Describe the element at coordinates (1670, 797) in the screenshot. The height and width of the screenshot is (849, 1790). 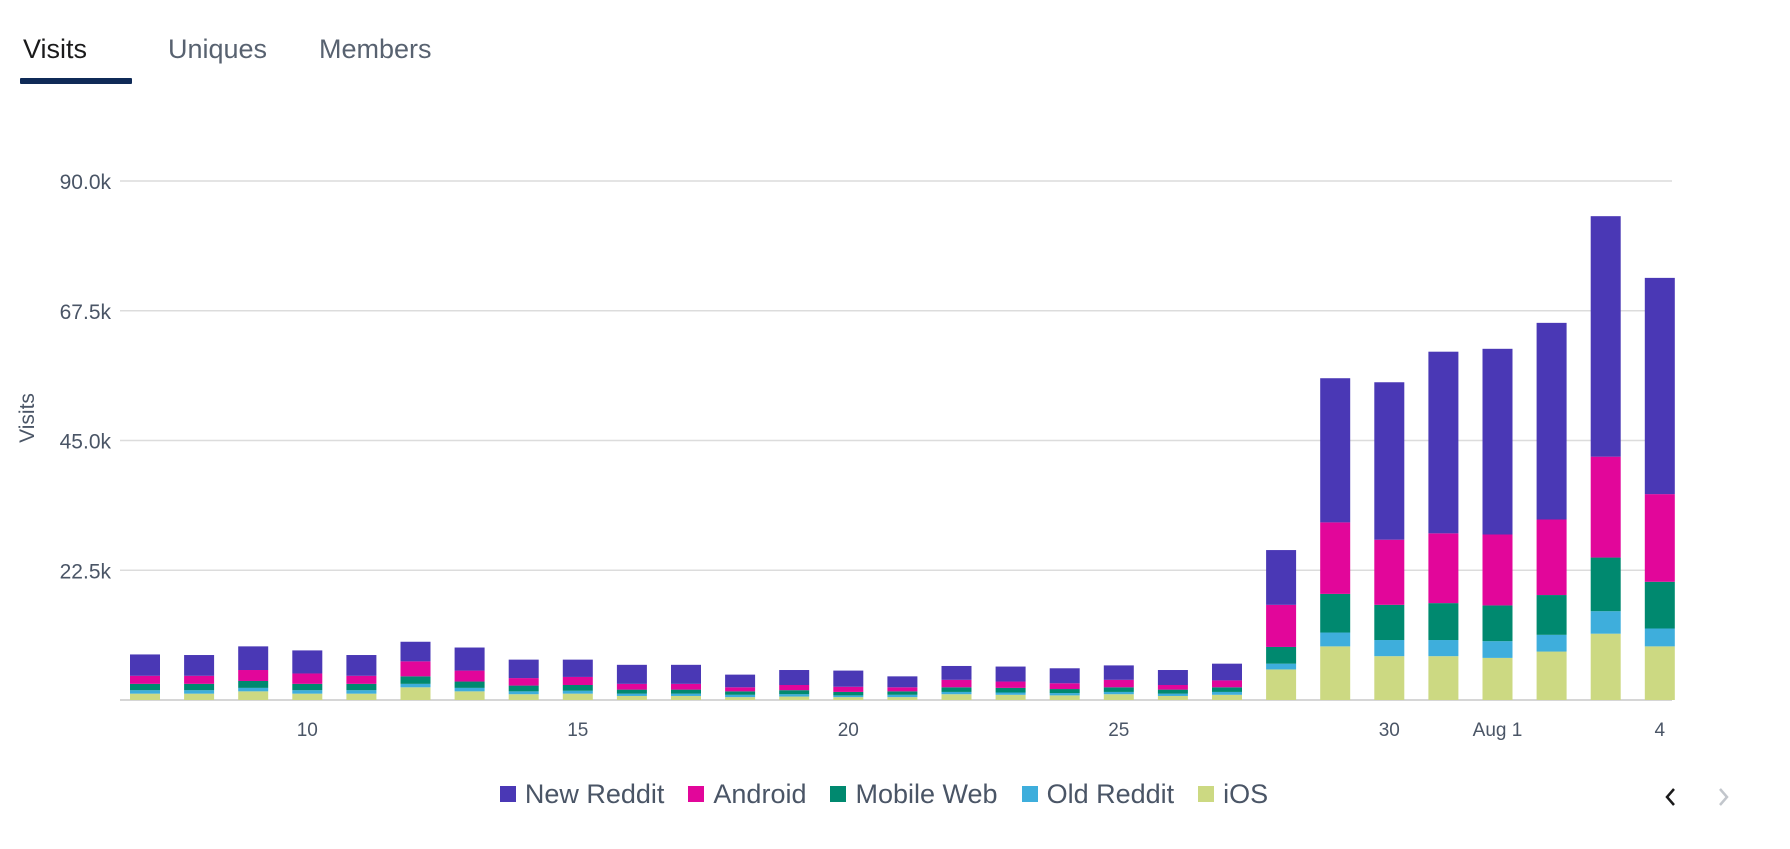
I see `previous-period-button` at that location.